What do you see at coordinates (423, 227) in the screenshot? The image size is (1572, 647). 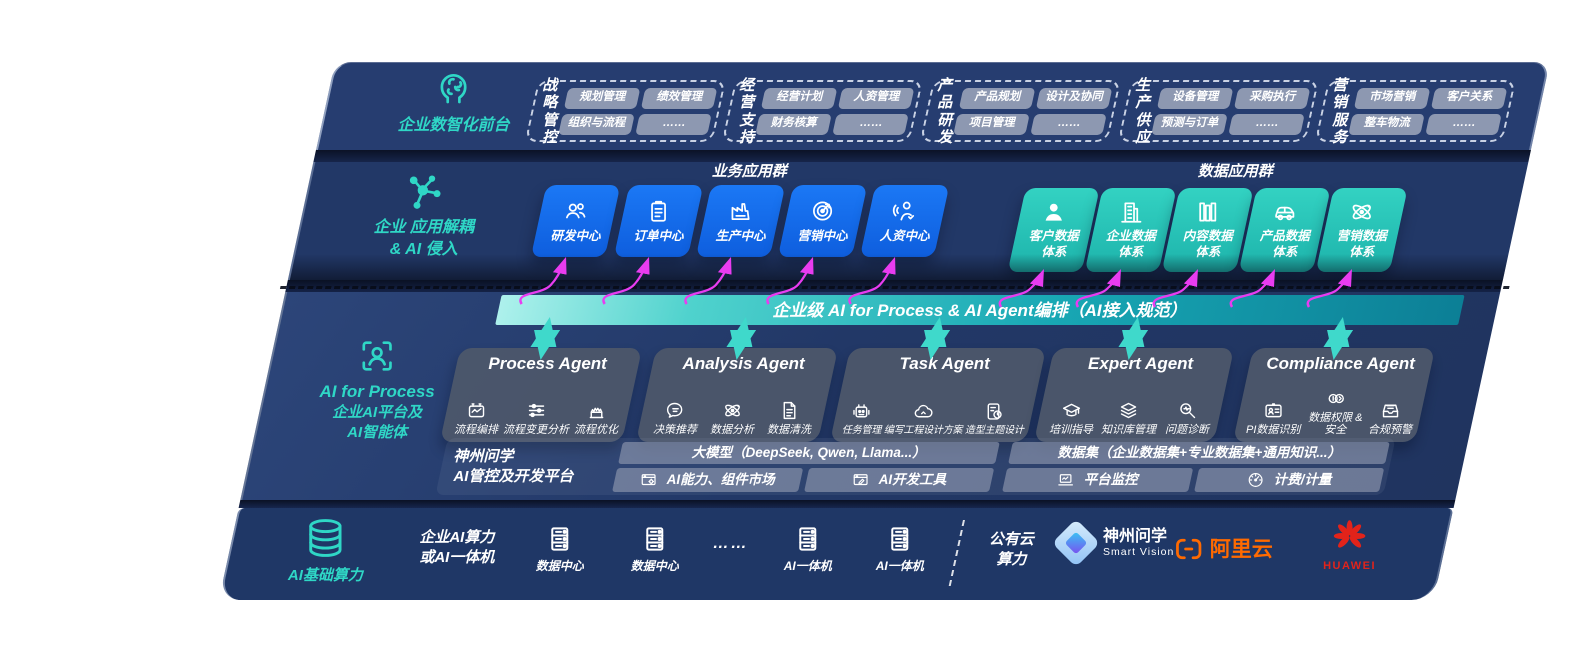 I see `app-layer-title-line1: 企业 应用解耦` at bounding box center [423, 227].